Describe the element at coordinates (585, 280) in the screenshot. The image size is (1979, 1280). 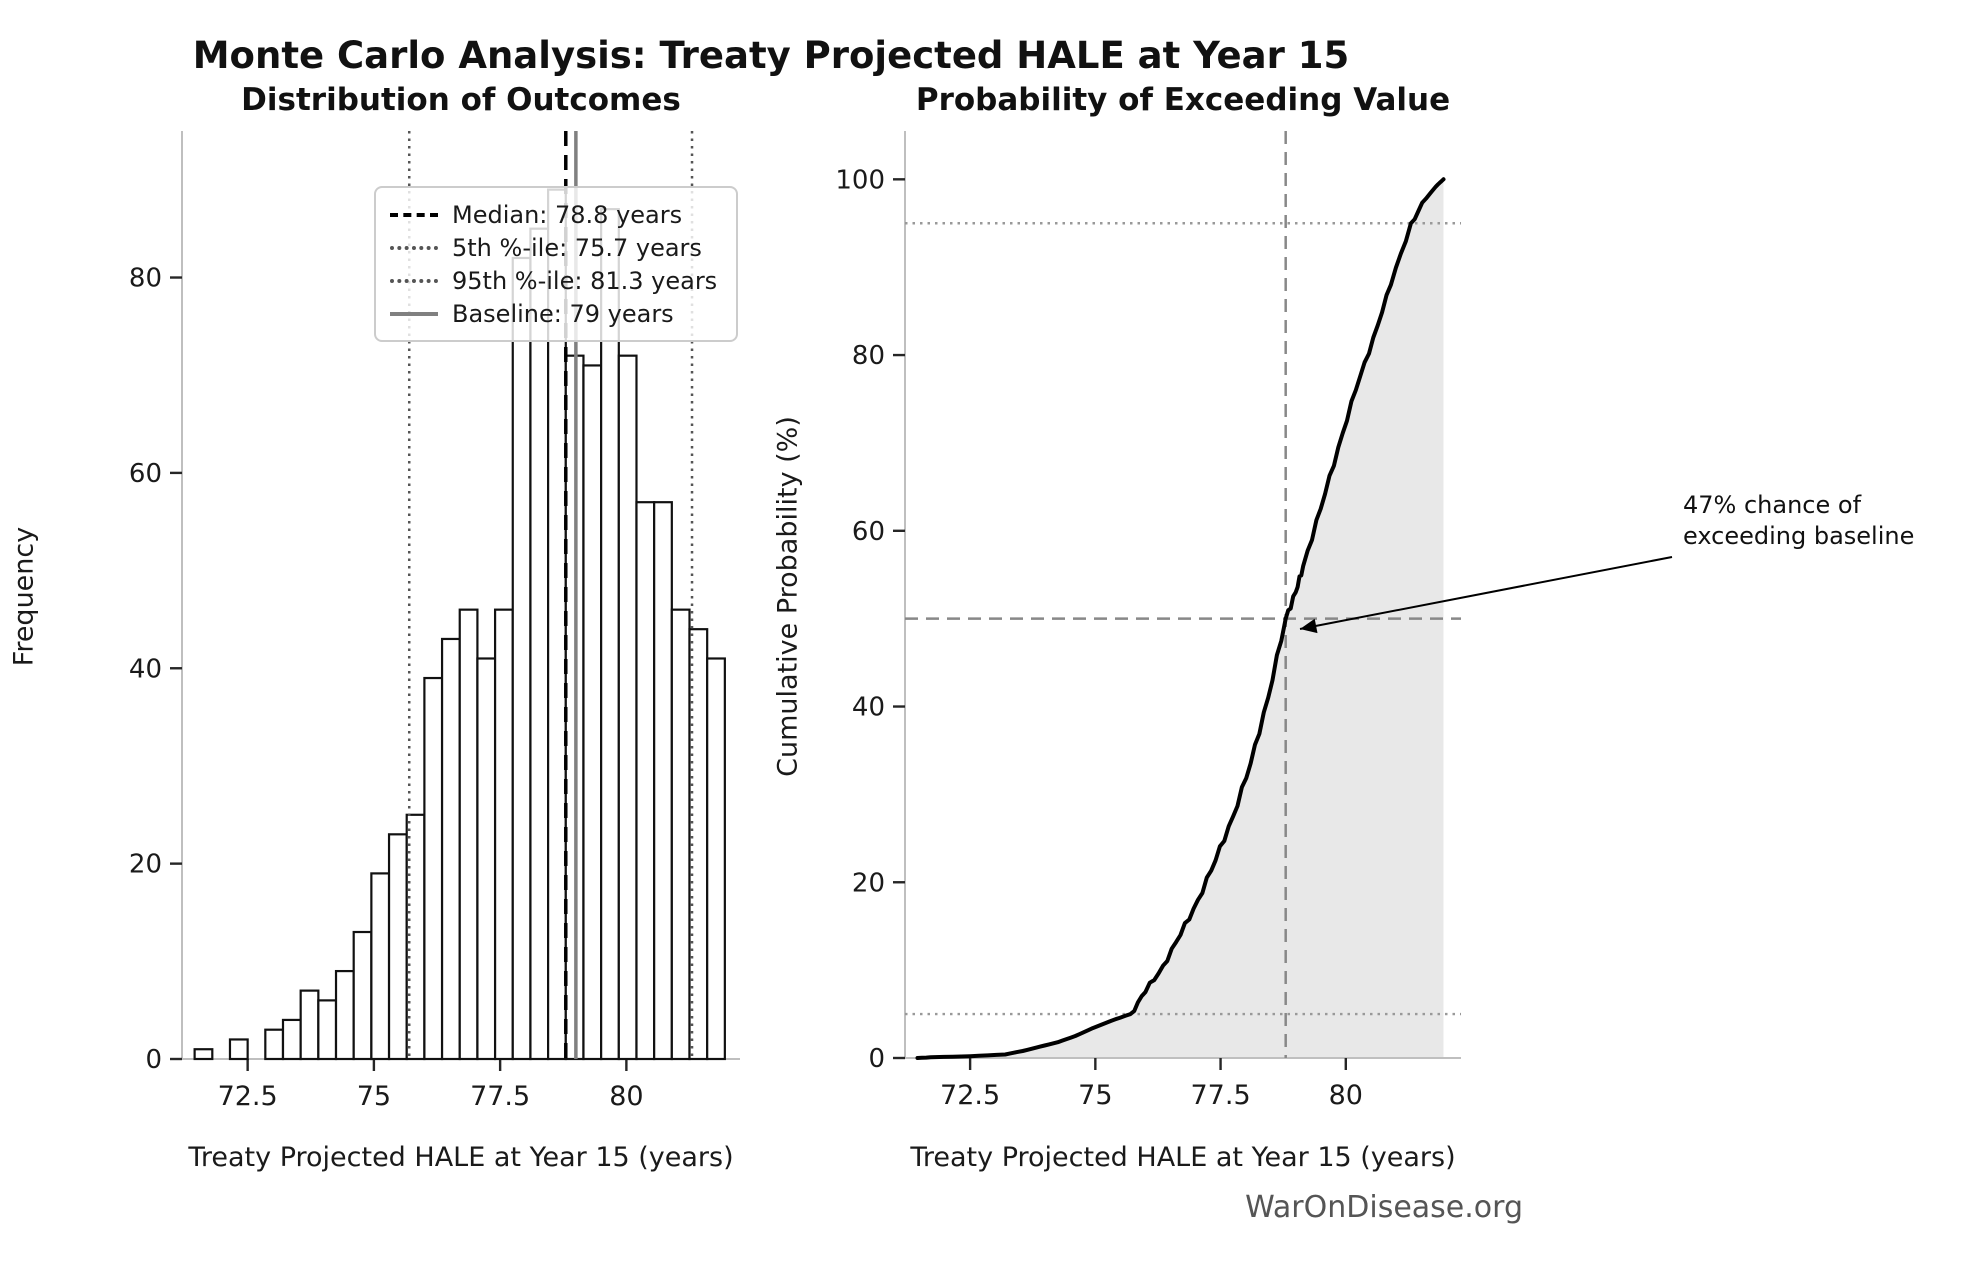
I see `legend-item-label: 95th %-ile: 81.3 years` at that location.